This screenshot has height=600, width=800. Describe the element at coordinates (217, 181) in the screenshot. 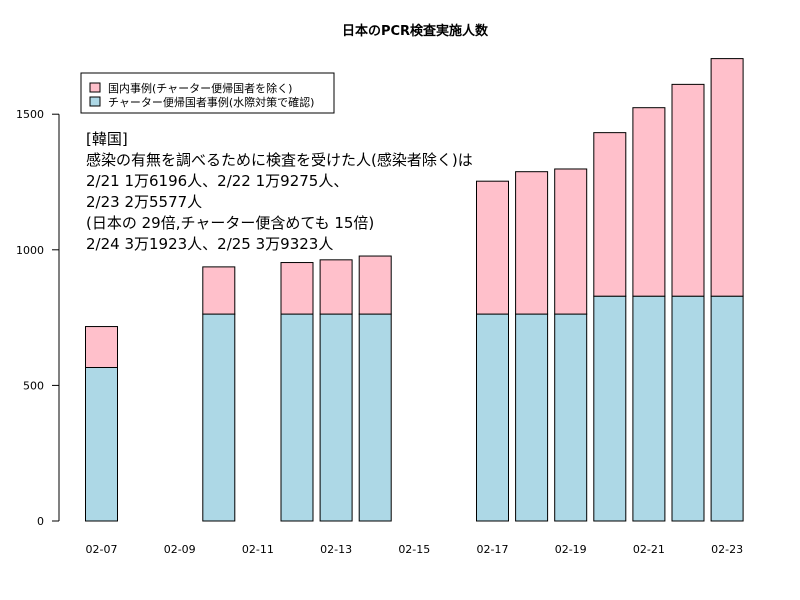

I see `annotation-line: 2/21 1万6196人、2/22 1万9275人、` at that location.